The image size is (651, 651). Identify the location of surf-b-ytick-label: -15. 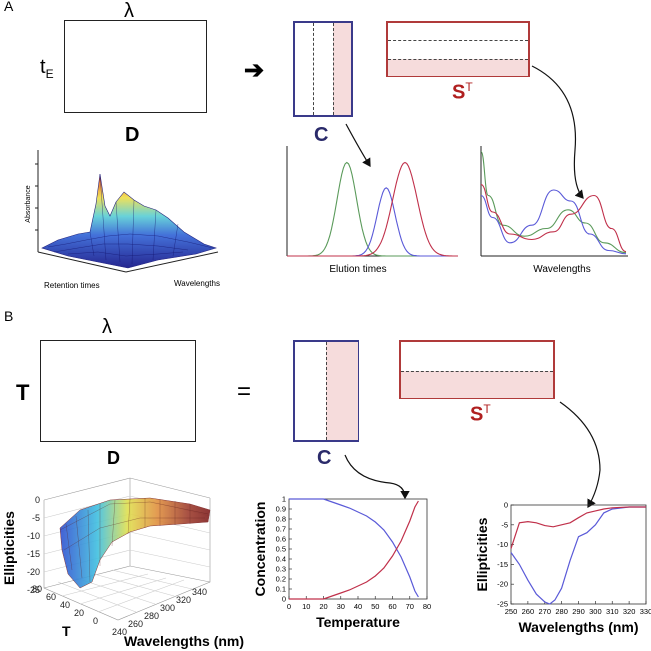
(33, 554).